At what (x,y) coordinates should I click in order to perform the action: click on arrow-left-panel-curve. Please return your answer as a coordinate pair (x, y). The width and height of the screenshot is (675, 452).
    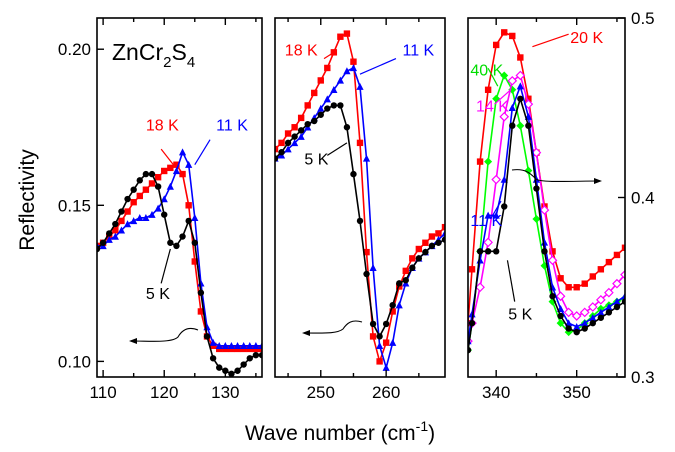
    Looking at the image, I should click on (165, 334).